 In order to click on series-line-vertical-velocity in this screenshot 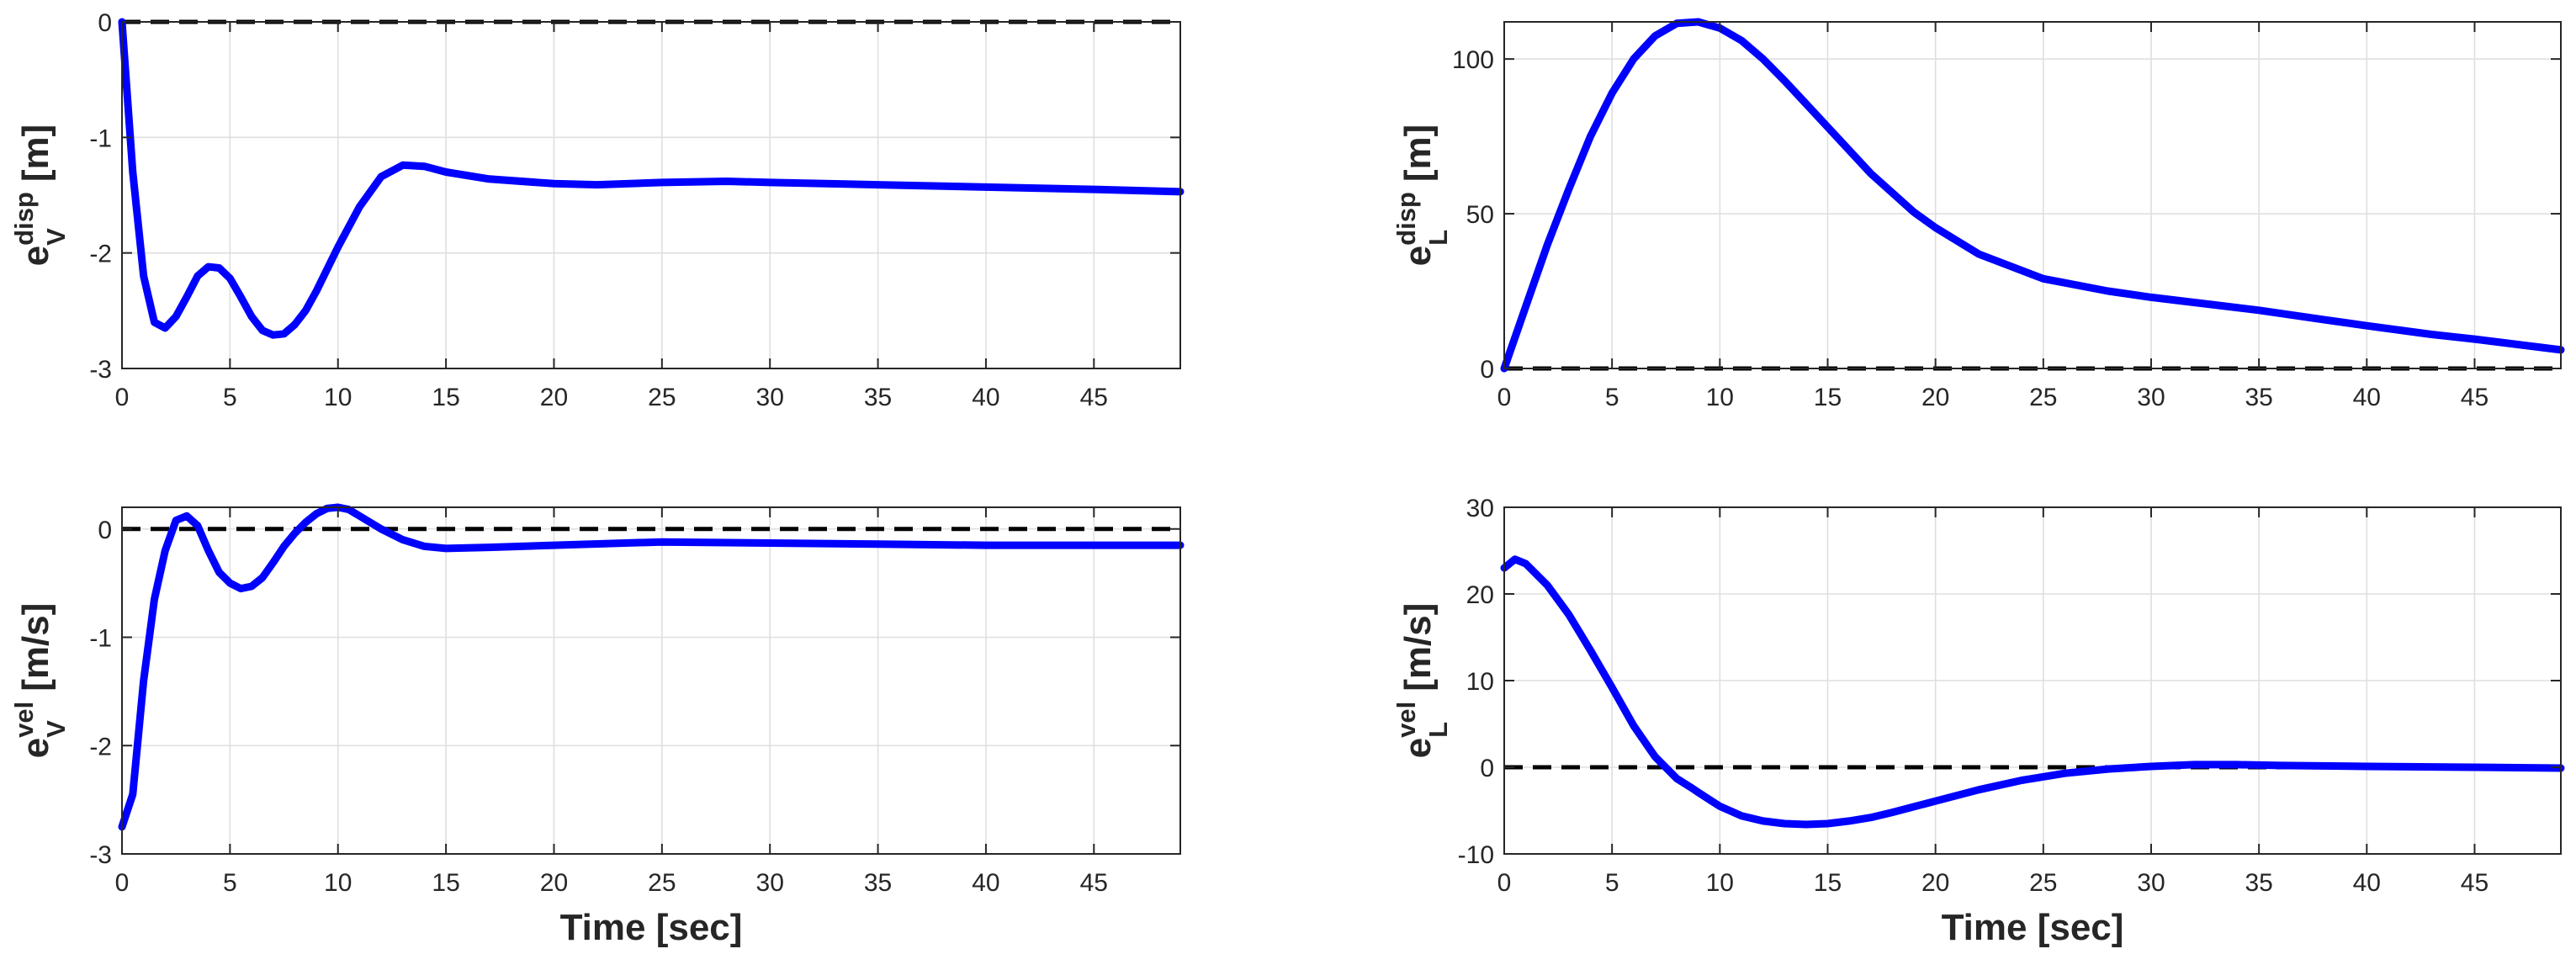, I will do `click(651, 667)`.